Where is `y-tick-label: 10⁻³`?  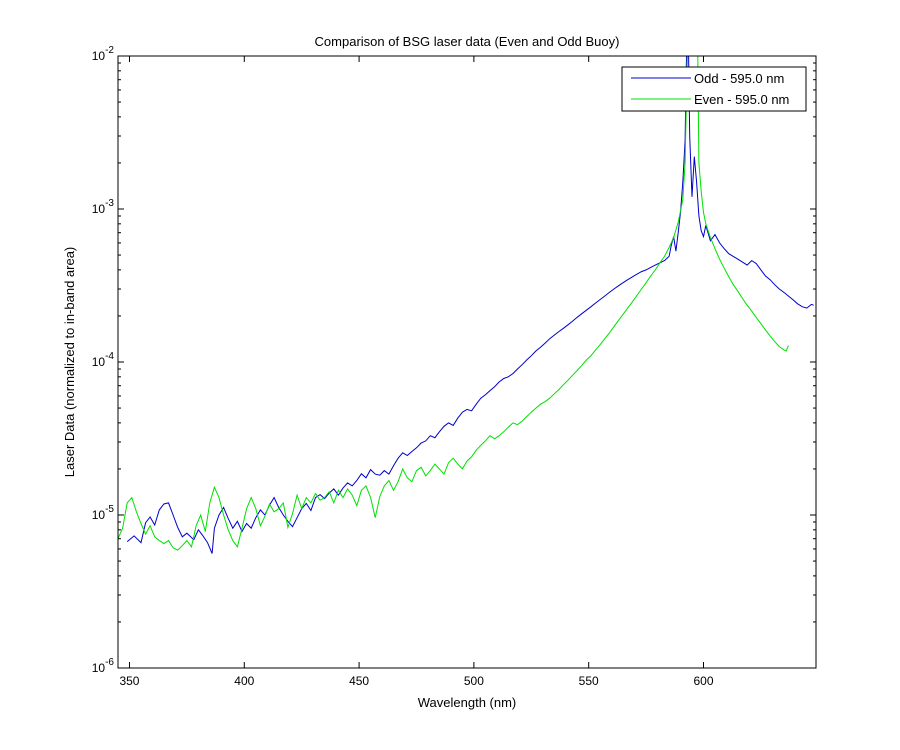 y-tick-label: 10⁻³ is located at coordinates (103, 207).